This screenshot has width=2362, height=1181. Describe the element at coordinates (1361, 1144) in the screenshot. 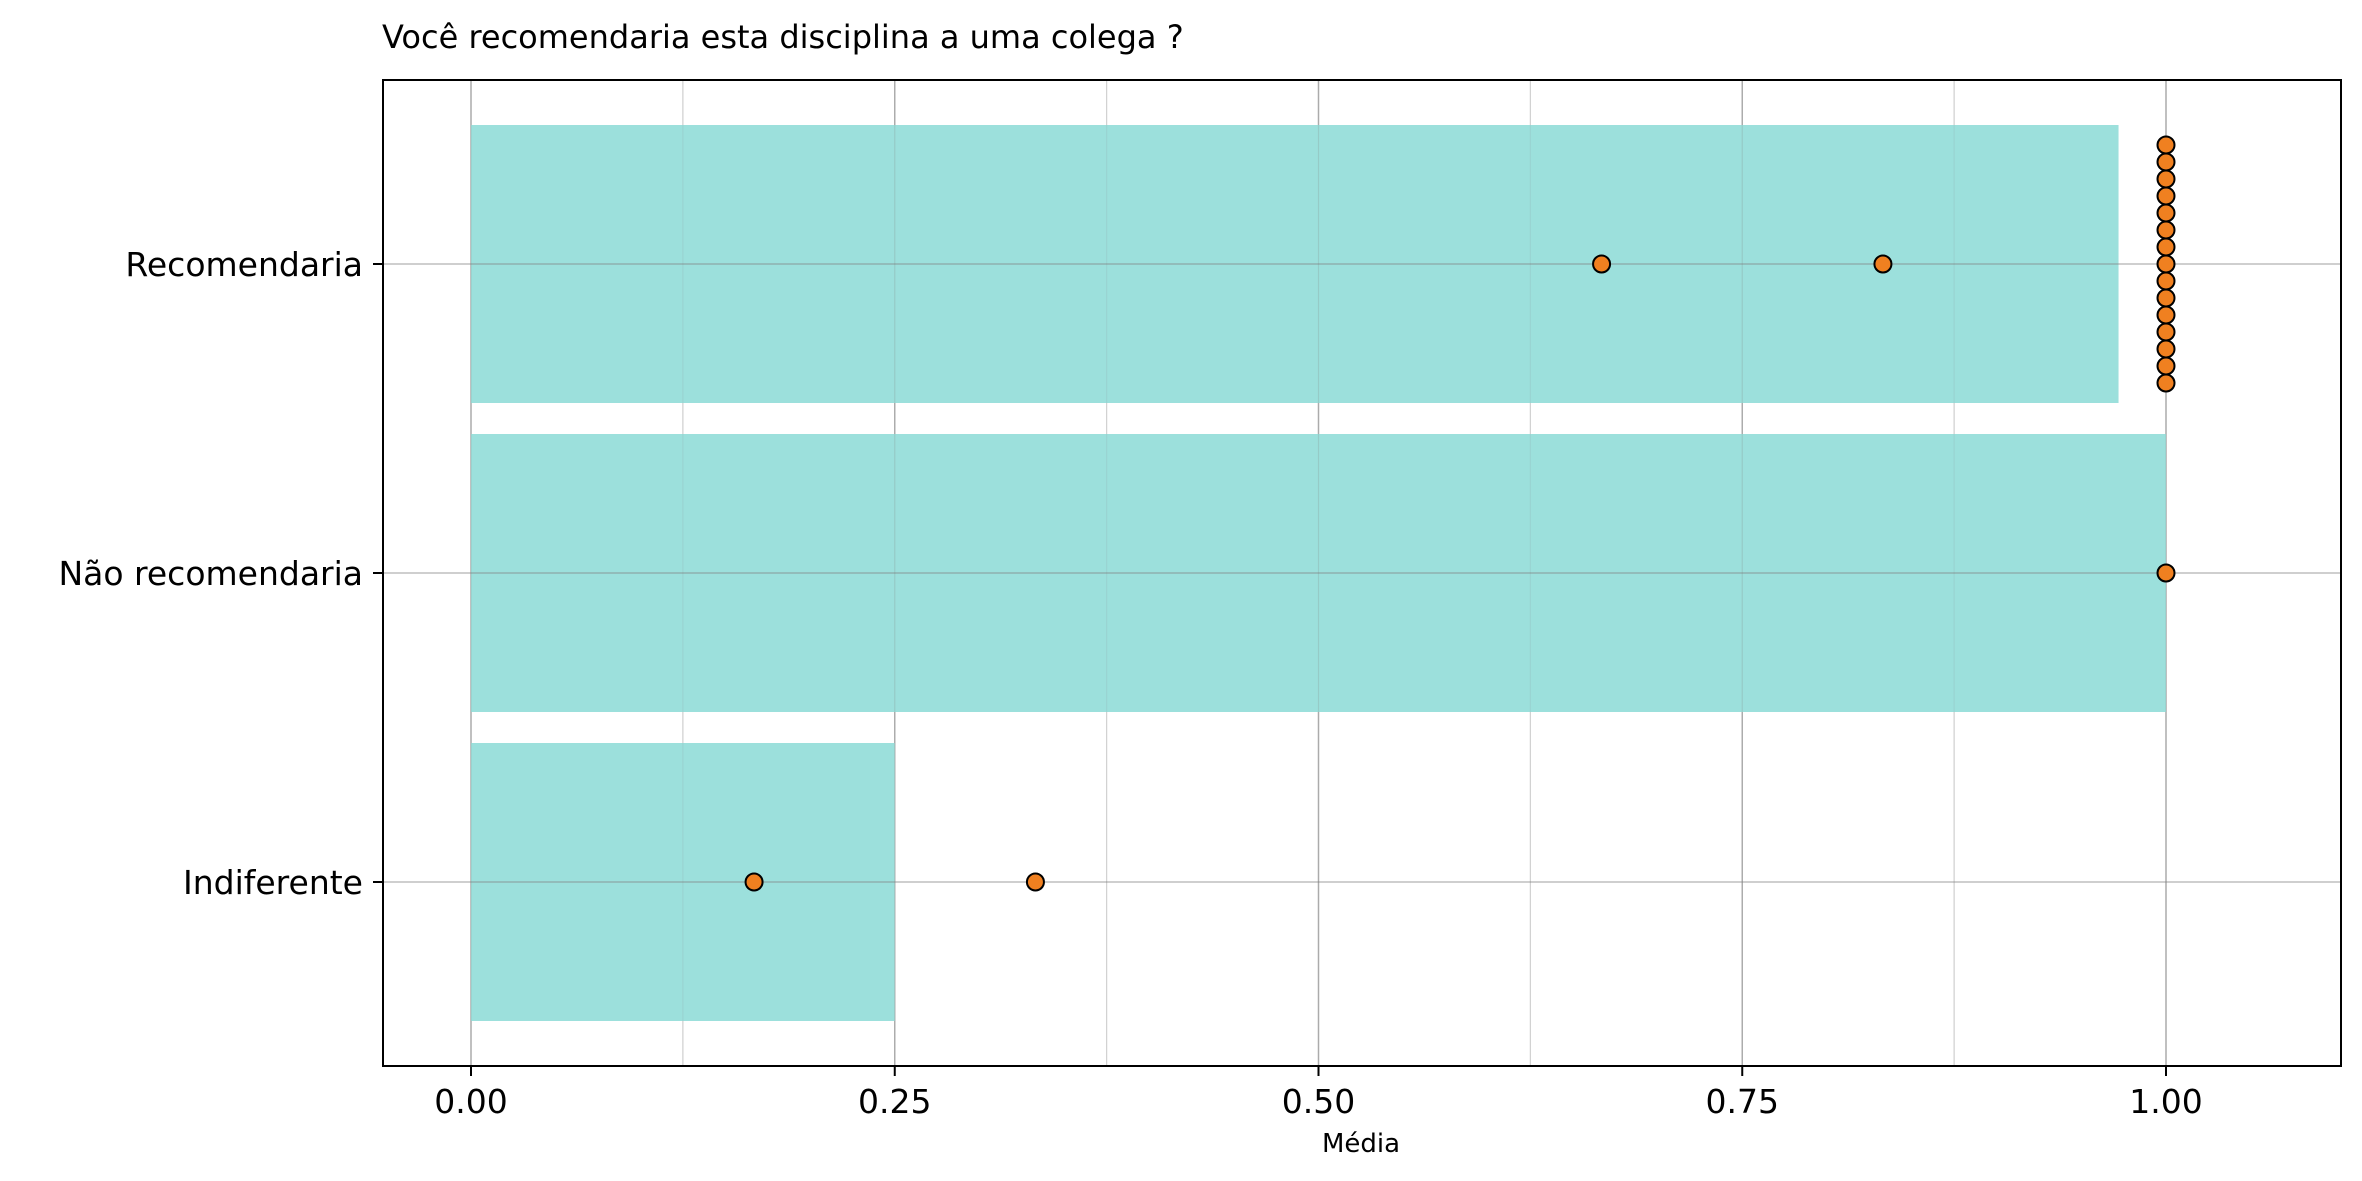

I see `x-axis-label: Média` at that location.